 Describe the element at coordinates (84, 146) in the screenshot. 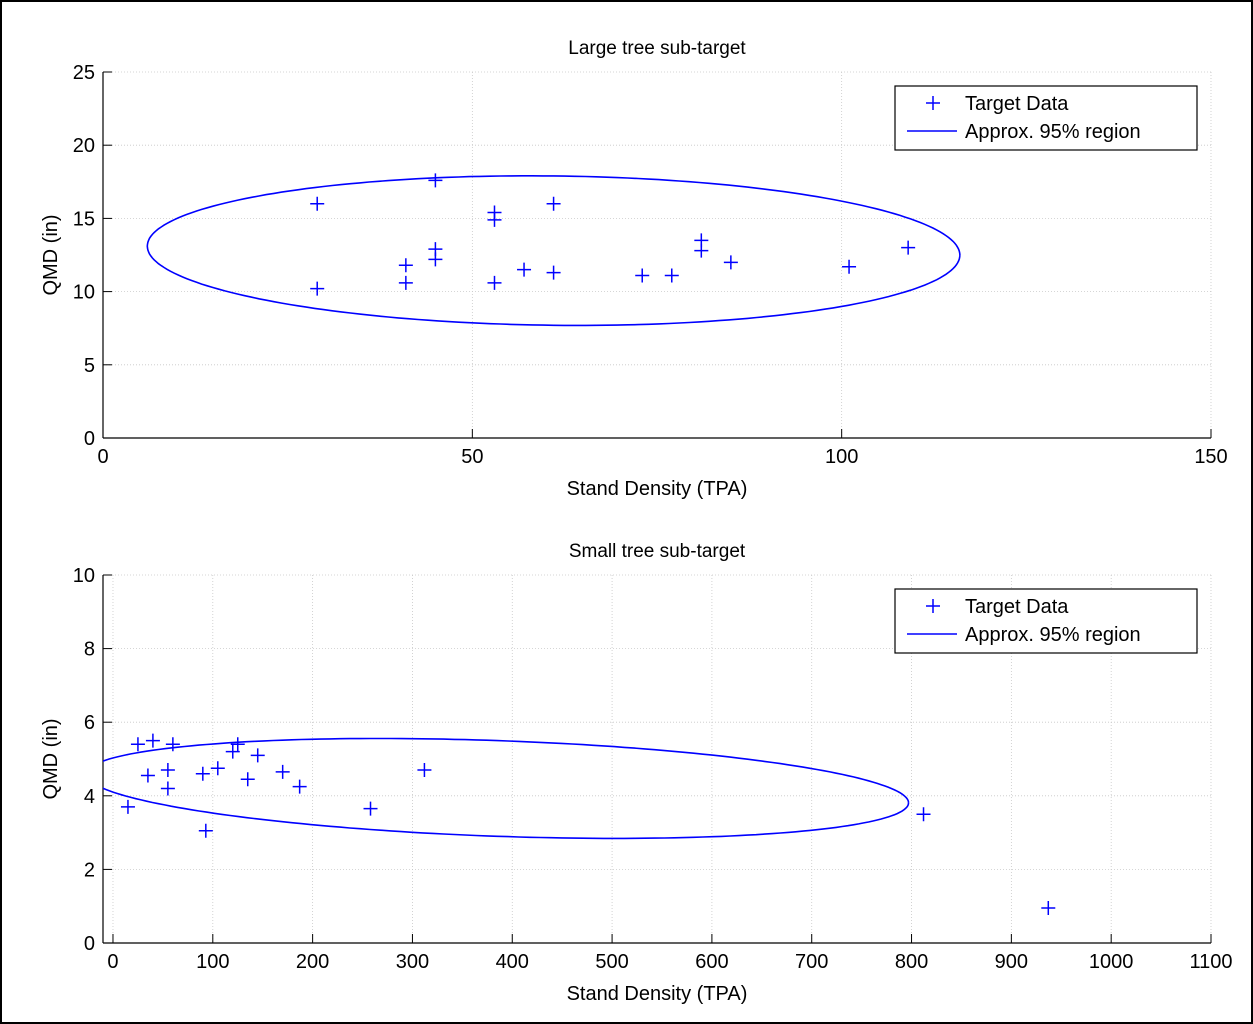

I see `large-y-tick-label: 20` at that location.